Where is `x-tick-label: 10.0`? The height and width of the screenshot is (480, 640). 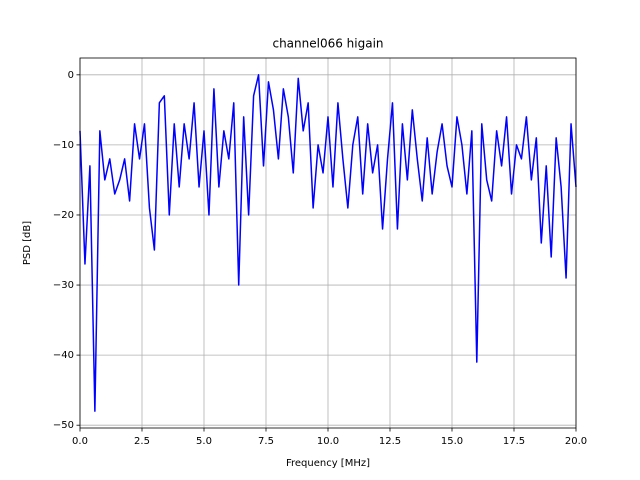
x-tick-label: 10.0 is located at coordinates (328, 441).